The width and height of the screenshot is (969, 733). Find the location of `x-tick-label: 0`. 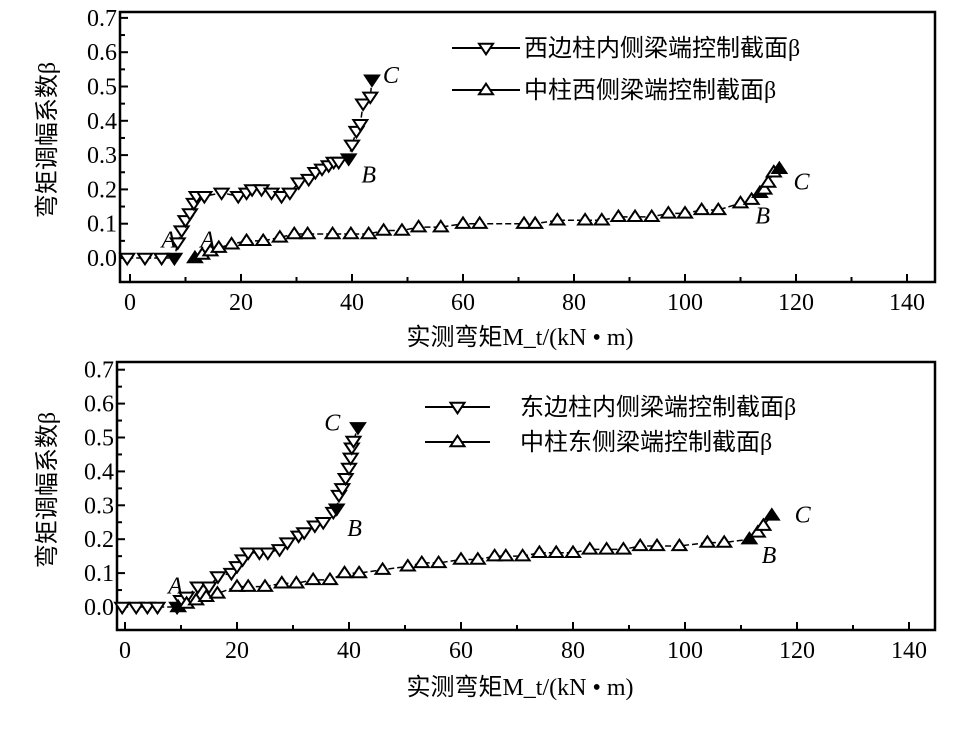

x-tick-label: 0 is located at coordinates (130, 303).